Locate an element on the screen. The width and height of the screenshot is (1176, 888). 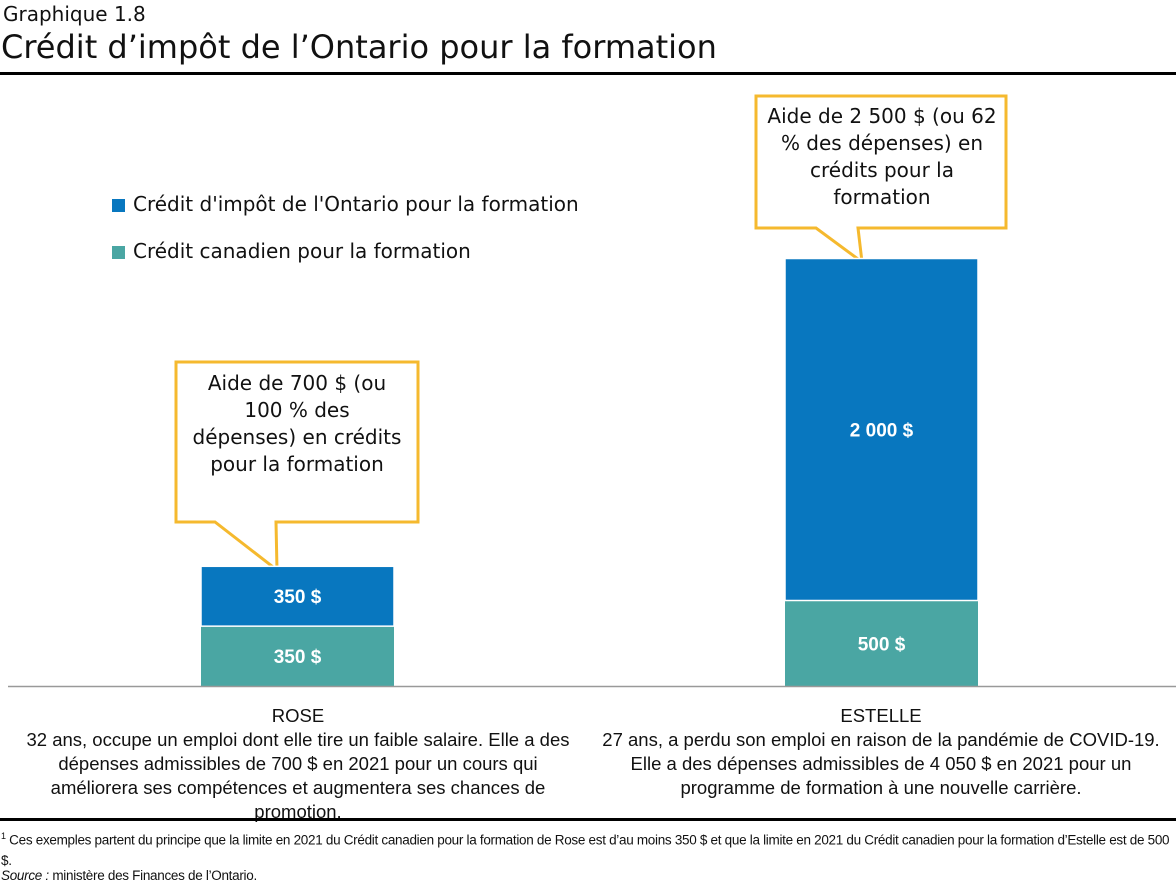
category-label: ESTELLE is located at coordinates (881, 715).